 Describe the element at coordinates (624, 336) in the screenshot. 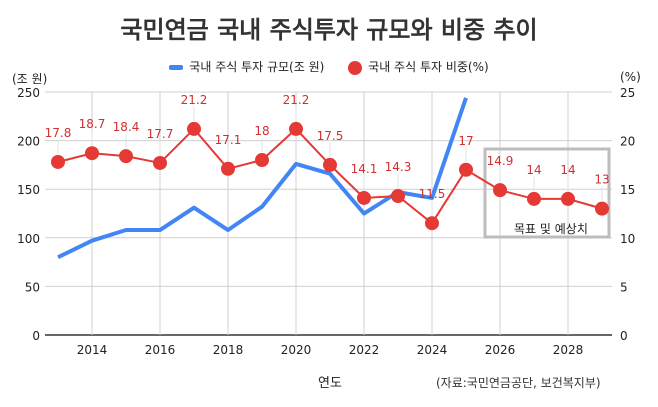

I see `y-right-tick-label: 0` at that location.